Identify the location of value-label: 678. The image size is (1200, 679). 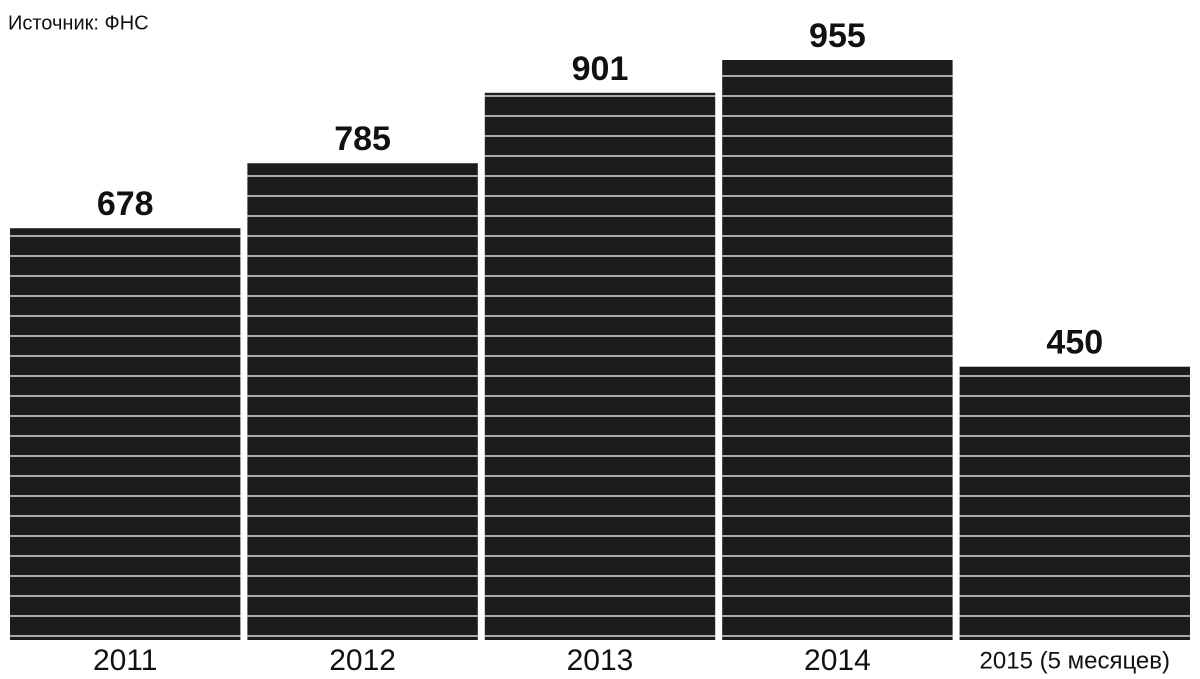
(125, 204).